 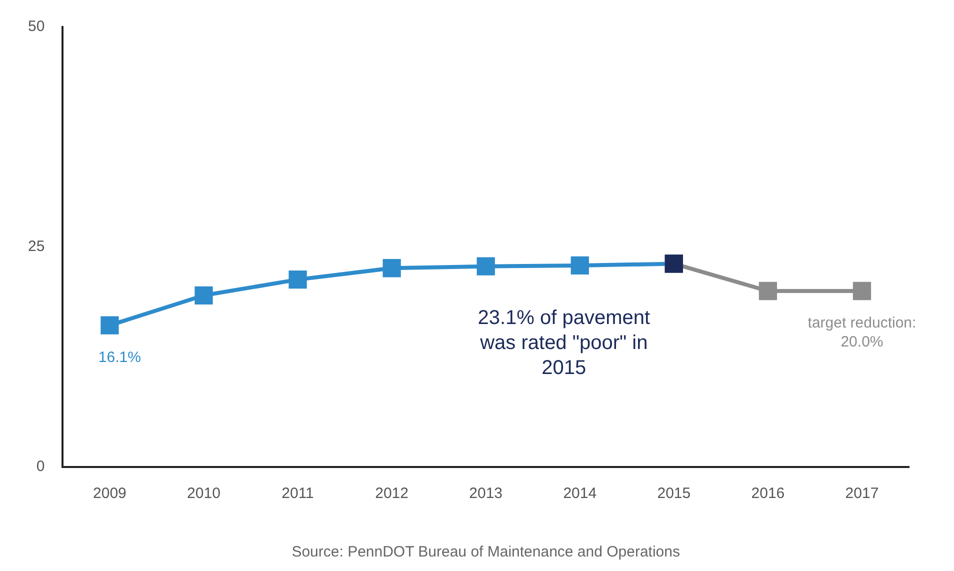 What do you see at coordinates (564, 343) in the screenshot?
I see `annotation: 23.1% of pavement was rated "poor" in 2015` at bounding box center [564, 343].